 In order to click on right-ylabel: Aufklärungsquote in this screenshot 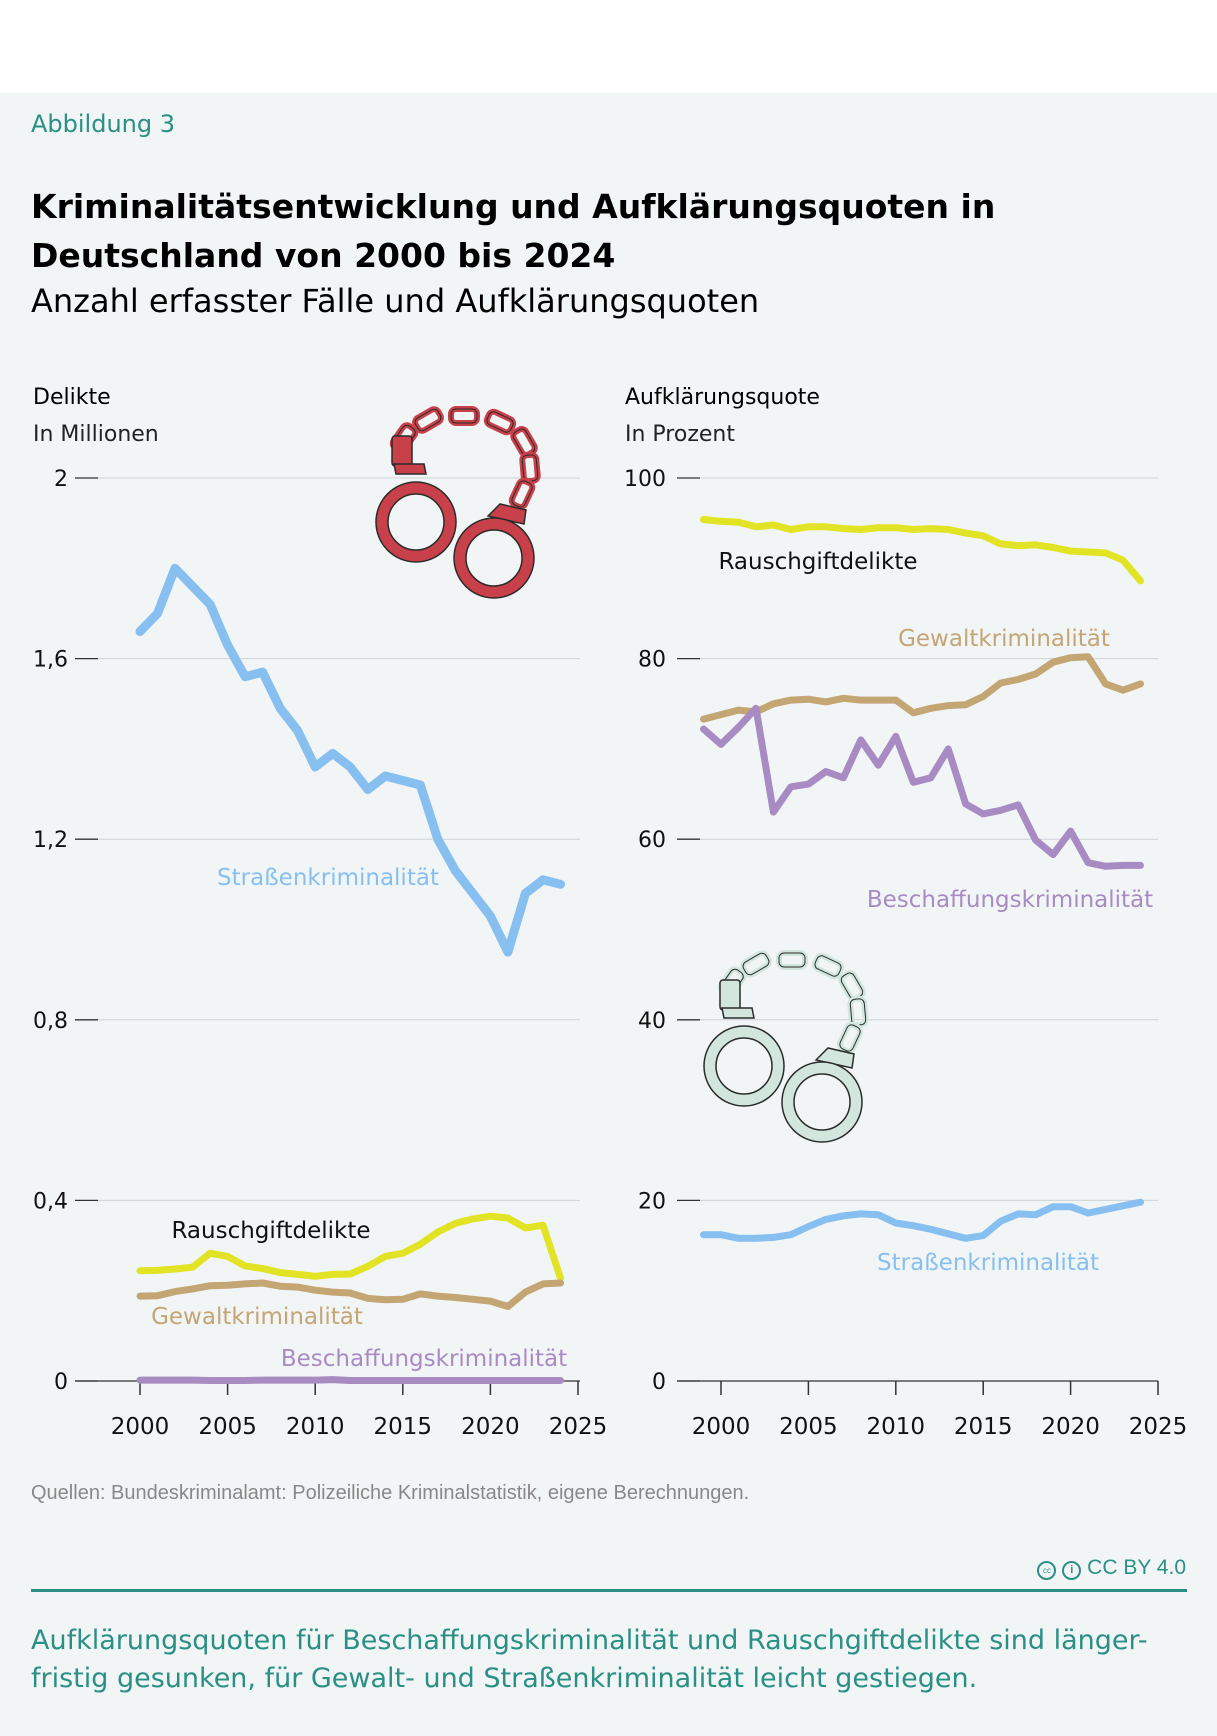, I will do `click(722, 397)`.